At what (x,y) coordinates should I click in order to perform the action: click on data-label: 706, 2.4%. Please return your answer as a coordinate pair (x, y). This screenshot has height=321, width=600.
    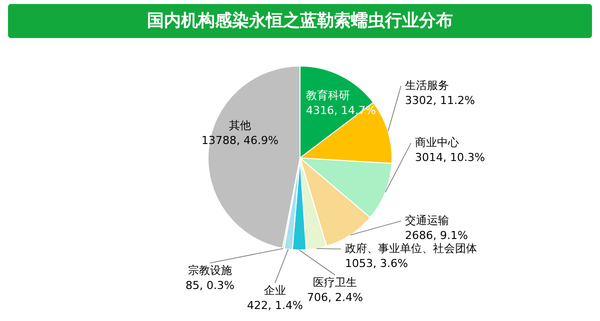
    Looking at the image, I should click on (335, 297).